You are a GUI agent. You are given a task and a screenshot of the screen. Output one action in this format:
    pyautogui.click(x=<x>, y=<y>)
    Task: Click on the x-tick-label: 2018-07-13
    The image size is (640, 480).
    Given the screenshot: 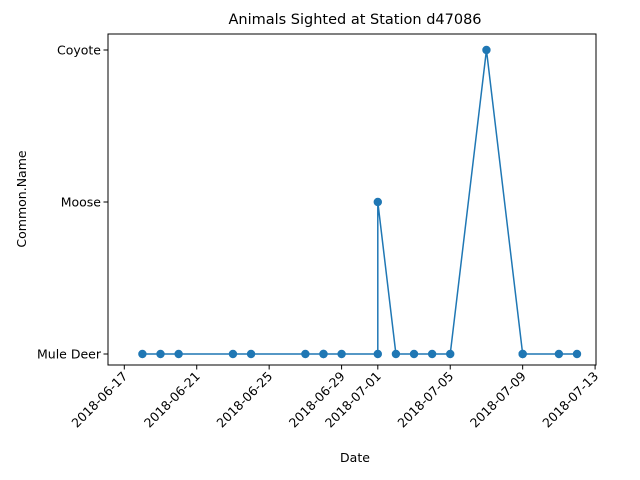 What is the action you would take?
    pyautogui.click(x=570, y=400)
    